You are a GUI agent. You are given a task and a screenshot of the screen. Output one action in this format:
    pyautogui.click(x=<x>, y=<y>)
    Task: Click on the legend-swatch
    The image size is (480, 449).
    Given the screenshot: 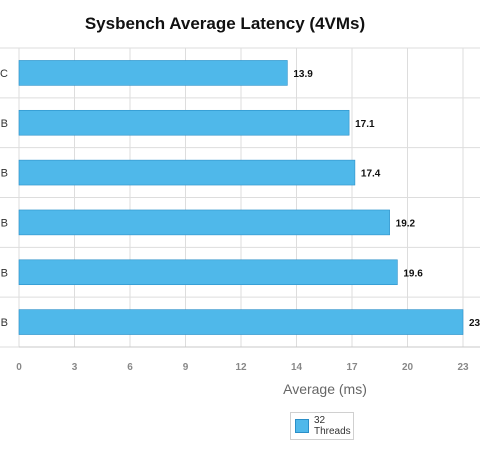 What is the action you would take?
    pyautogui.click(x=302, y=426)
    